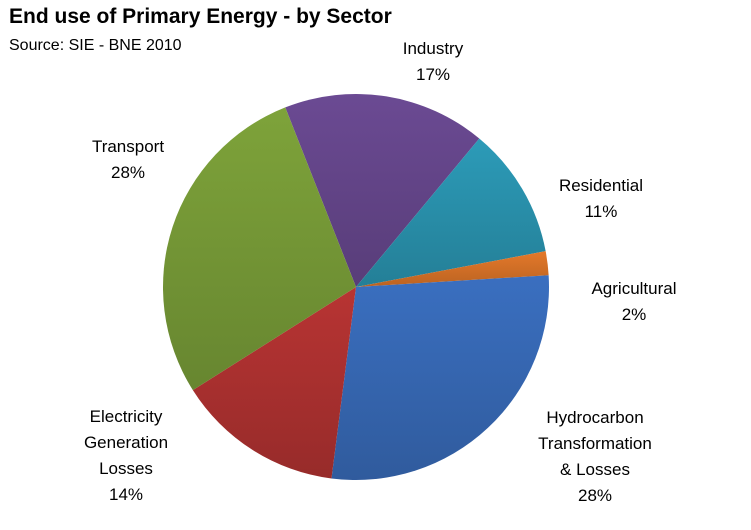  What do you see at coordinates (595, 469) in the screenshot?
I see `slice-category-label: & Losses` at bounding box center [595, 469].